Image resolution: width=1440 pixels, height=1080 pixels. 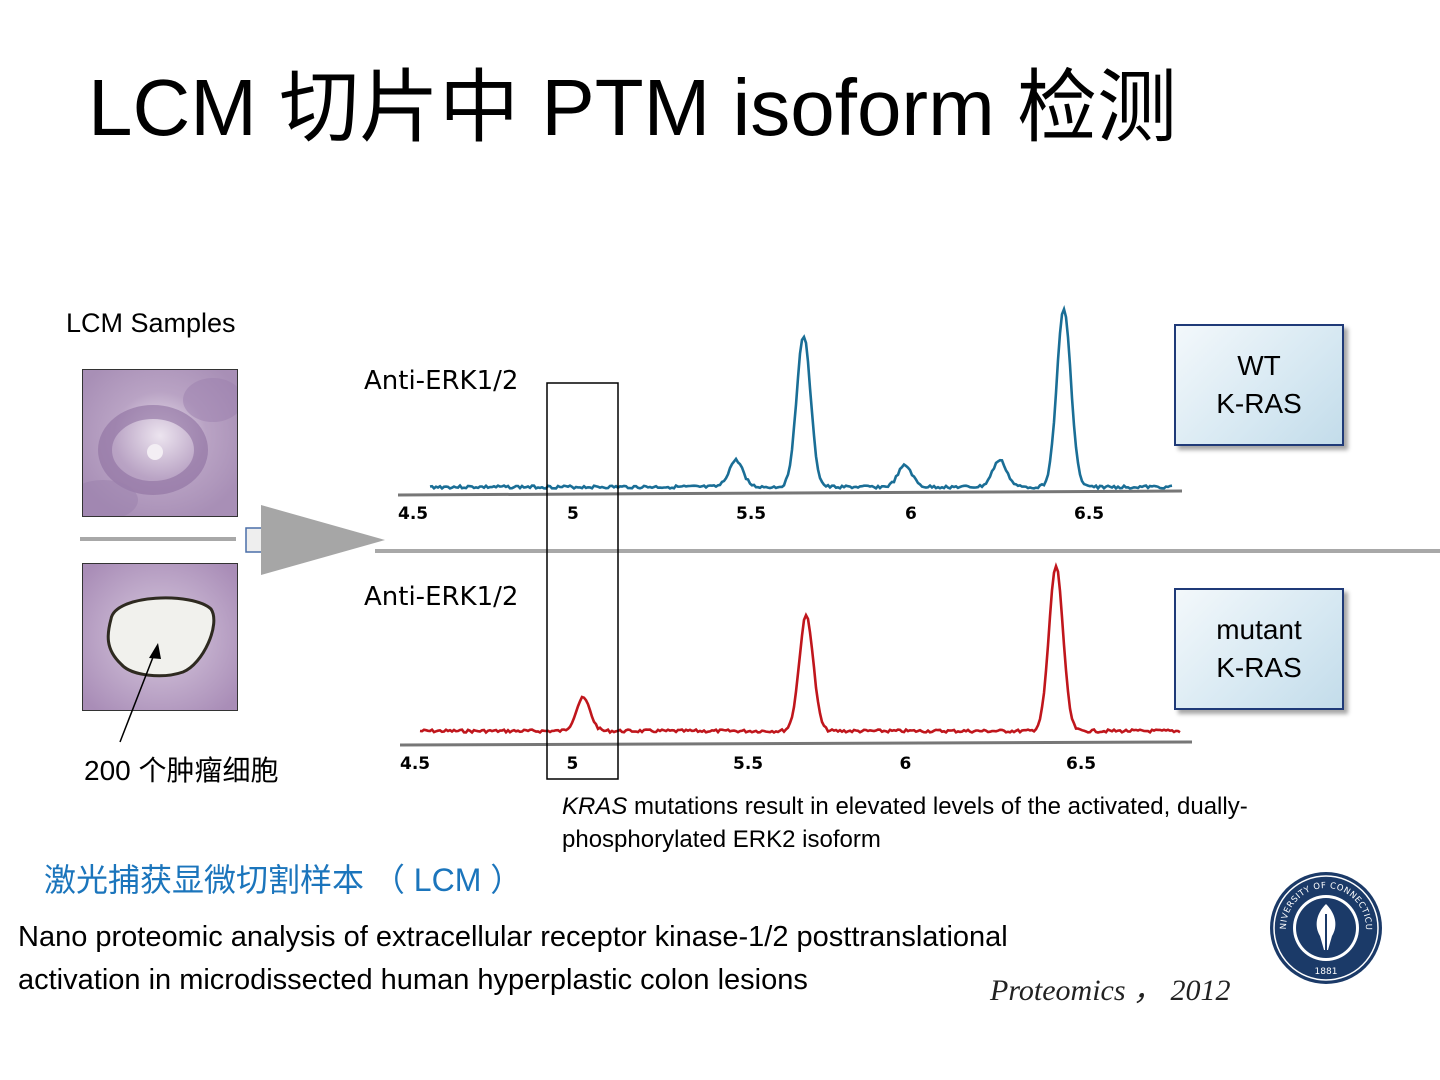 I want to click on journal-citation: Proteomics ， 2012, so click(x=1110, y=990).